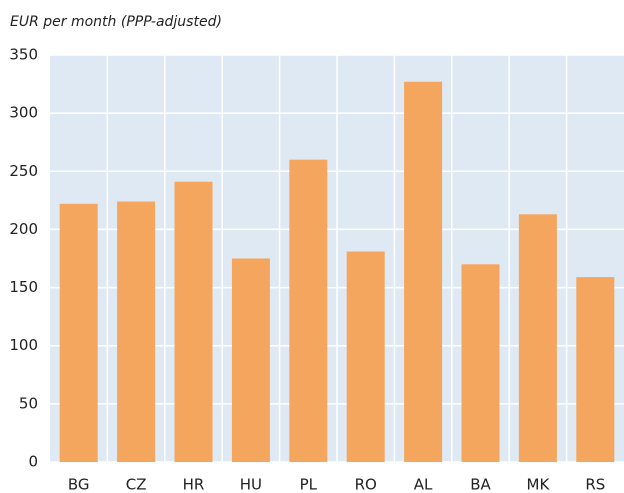 The height and width of the screenshot is (493, 624). I want to click on x-tick-label: AL, so click(423, 484).